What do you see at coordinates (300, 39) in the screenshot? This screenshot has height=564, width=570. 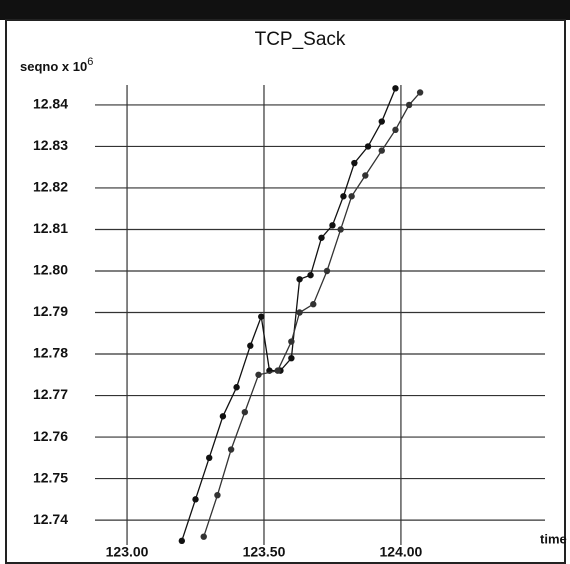 I see `chart-title: TCP_Sack` at bounding box center [300, 39].